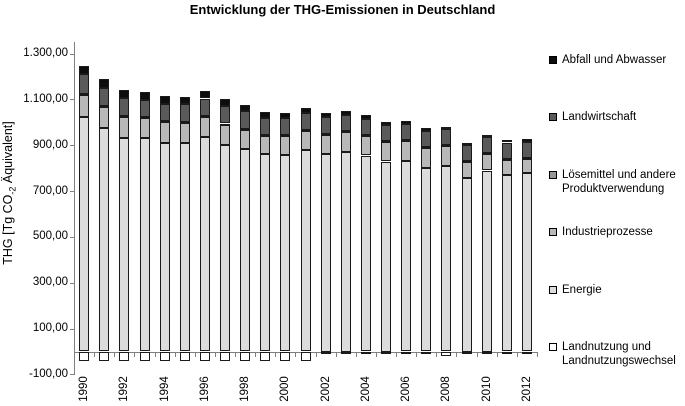 The height and width of the screenshot is (406, 685). Describe the element at coordinates (48, 374) in the screenshot. I see `y-tick-label: -100,00` at that location.